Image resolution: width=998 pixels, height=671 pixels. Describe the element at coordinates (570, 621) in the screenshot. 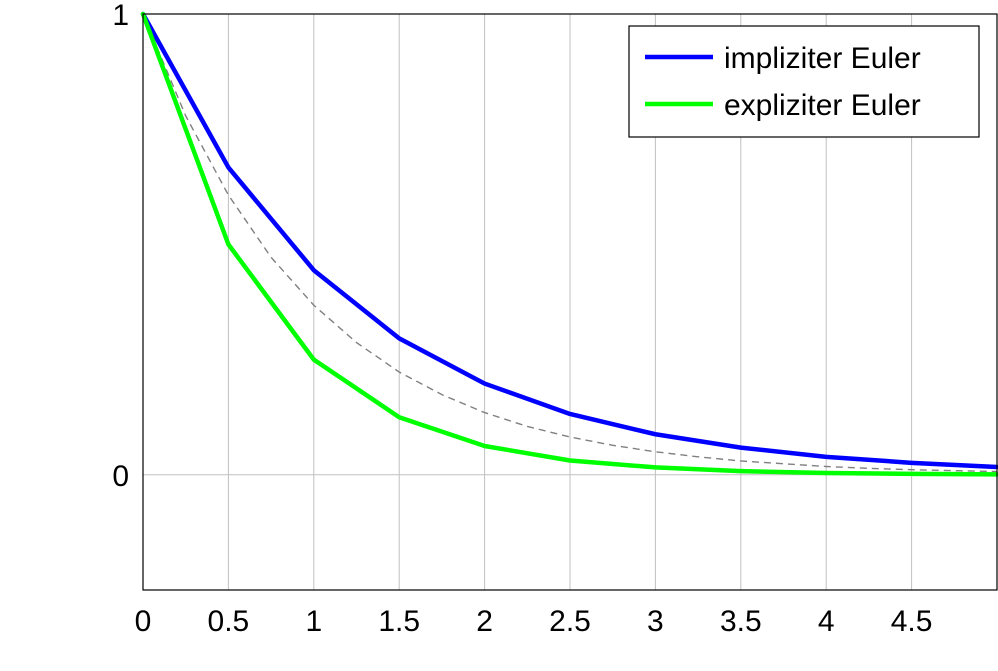

I see `x-tick-label: 2.5` at that location.